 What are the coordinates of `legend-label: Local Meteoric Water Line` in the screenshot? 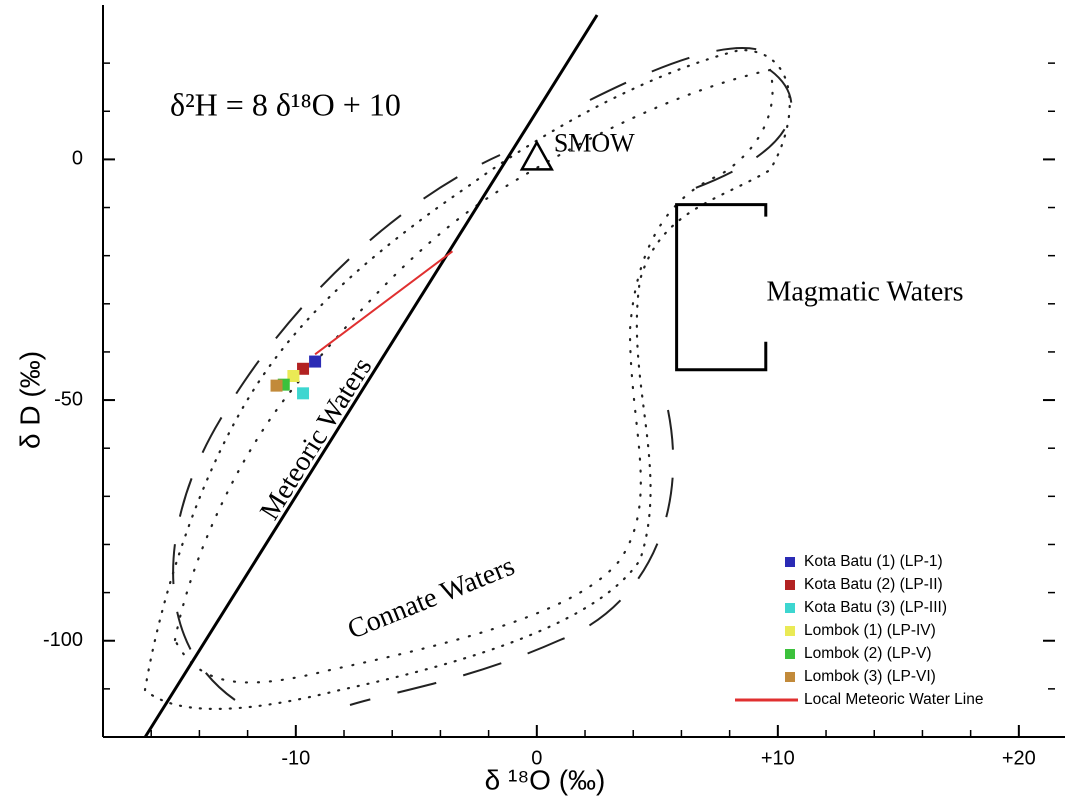 It's located at (893, 699).